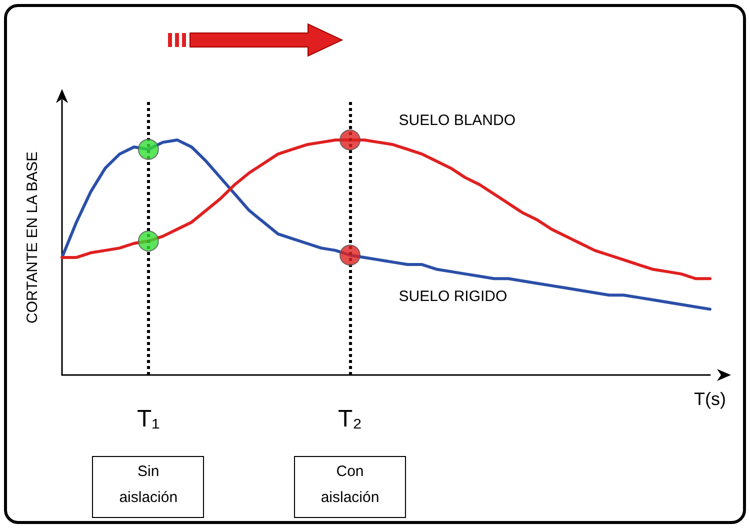 This screenshot has height=528, width=750. What do you see at coordinates (32, 238) in the screenshot?
I see `y-axis-title: CORTANTE EN LA BASE` at bounding box center [32, 238].